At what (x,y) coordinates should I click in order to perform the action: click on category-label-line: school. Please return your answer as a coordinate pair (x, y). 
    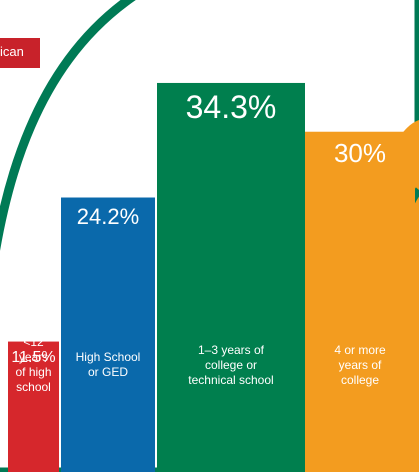
    Looking at the image, I should click on (33, 387).